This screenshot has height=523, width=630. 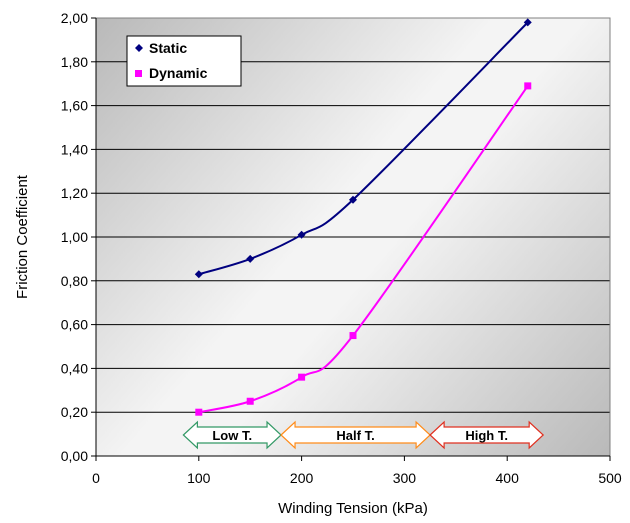 I want to click on y-tick-label: 1,40, so click(x=74, y=149).